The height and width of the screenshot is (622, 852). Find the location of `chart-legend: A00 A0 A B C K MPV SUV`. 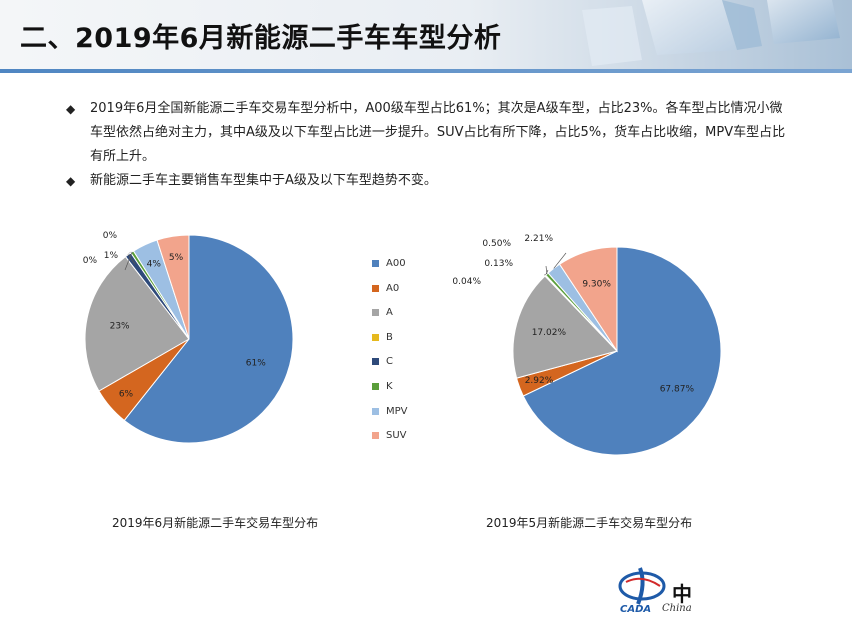

chart-legend: A00 A0 A B C K MPV SUV is located at coordinates (390, 356).